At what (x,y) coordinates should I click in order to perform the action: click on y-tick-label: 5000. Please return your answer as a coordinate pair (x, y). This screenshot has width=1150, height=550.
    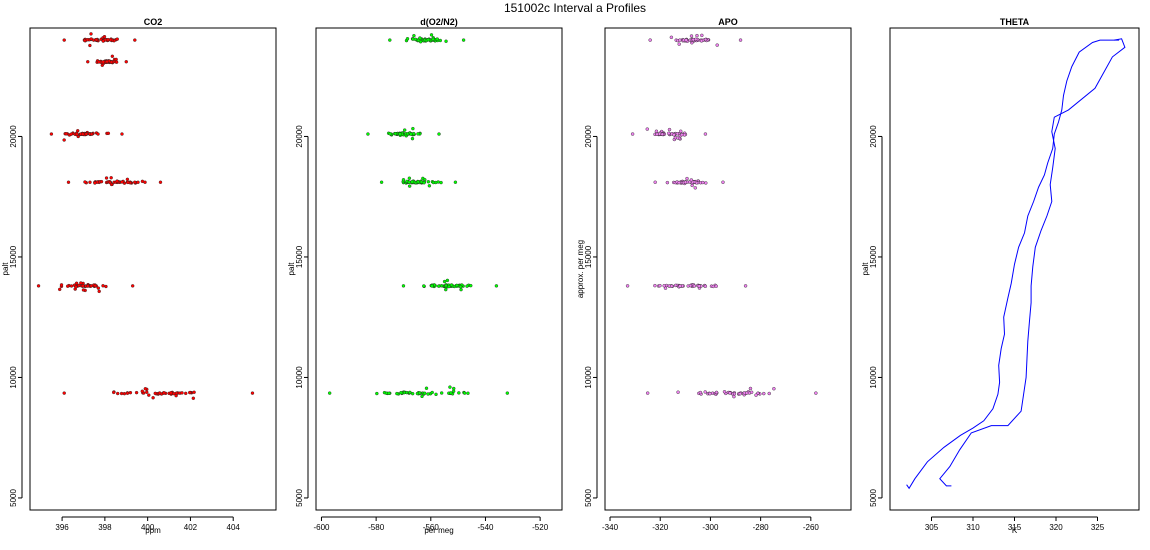
    Looking at the image, I should click on (588, 498).